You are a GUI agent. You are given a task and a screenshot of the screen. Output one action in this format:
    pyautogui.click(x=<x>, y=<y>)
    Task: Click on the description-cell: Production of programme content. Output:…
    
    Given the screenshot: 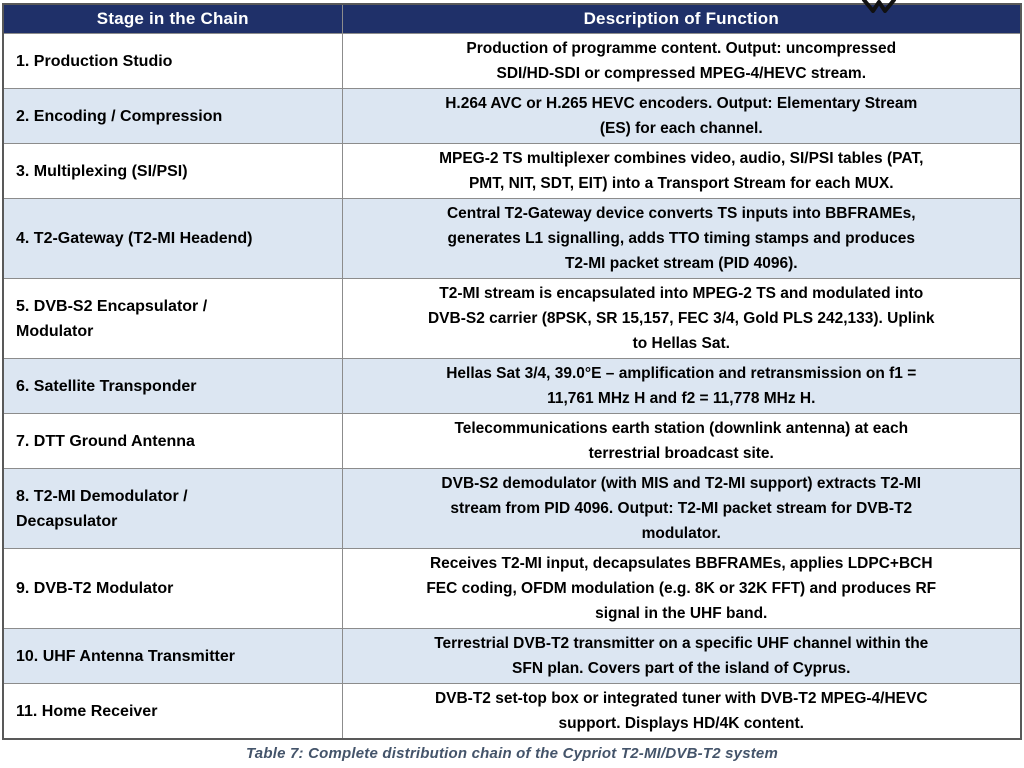 What is the action you would take?
    pyautogui.click(x=681, y=61)
    